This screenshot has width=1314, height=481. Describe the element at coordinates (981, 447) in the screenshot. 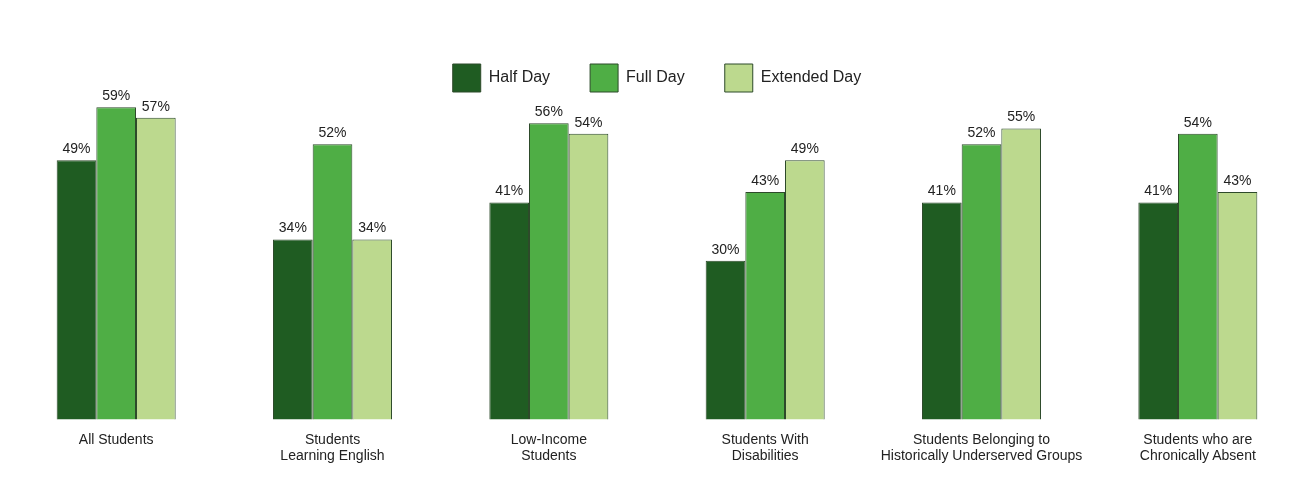

I see `x-tick-label: Students Belonging to Historically Underserved Groups` at that location.